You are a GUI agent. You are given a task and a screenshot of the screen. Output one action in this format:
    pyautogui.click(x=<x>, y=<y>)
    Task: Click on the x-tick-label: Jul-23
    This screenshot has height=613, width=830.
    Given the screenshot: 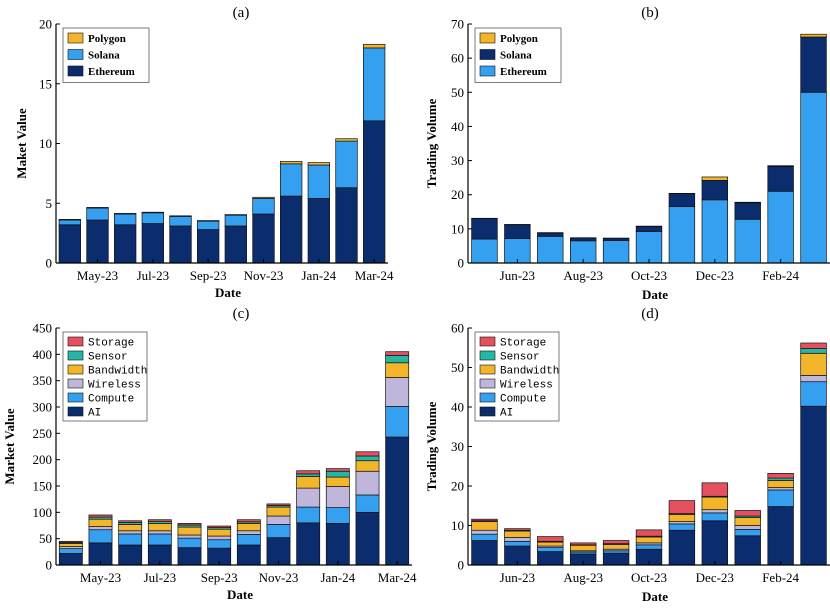 What is the action you would take?
    pyautogui.click(x=153, y=275)
    